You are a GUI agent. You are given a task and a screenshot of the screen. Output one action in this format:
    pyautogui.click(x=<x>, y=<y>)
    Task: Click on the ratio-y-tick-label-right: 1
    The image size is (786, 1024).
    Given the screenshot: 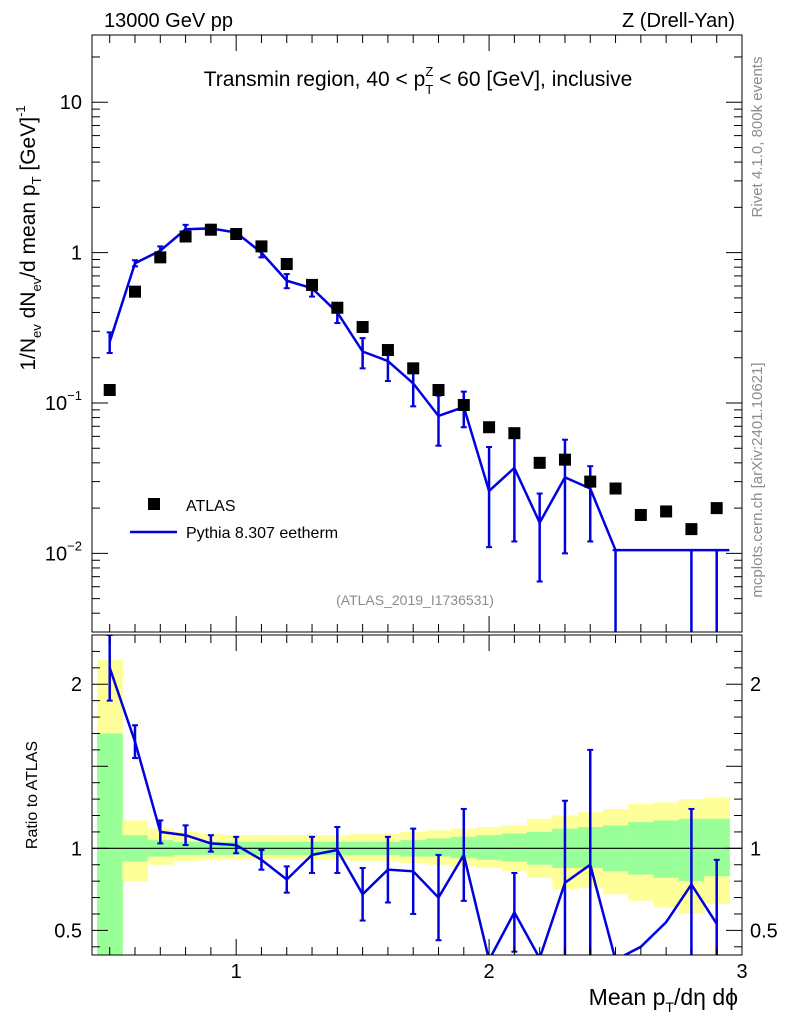 What is the action you would take?
    pyautogui.click(x=755, y=849)
    